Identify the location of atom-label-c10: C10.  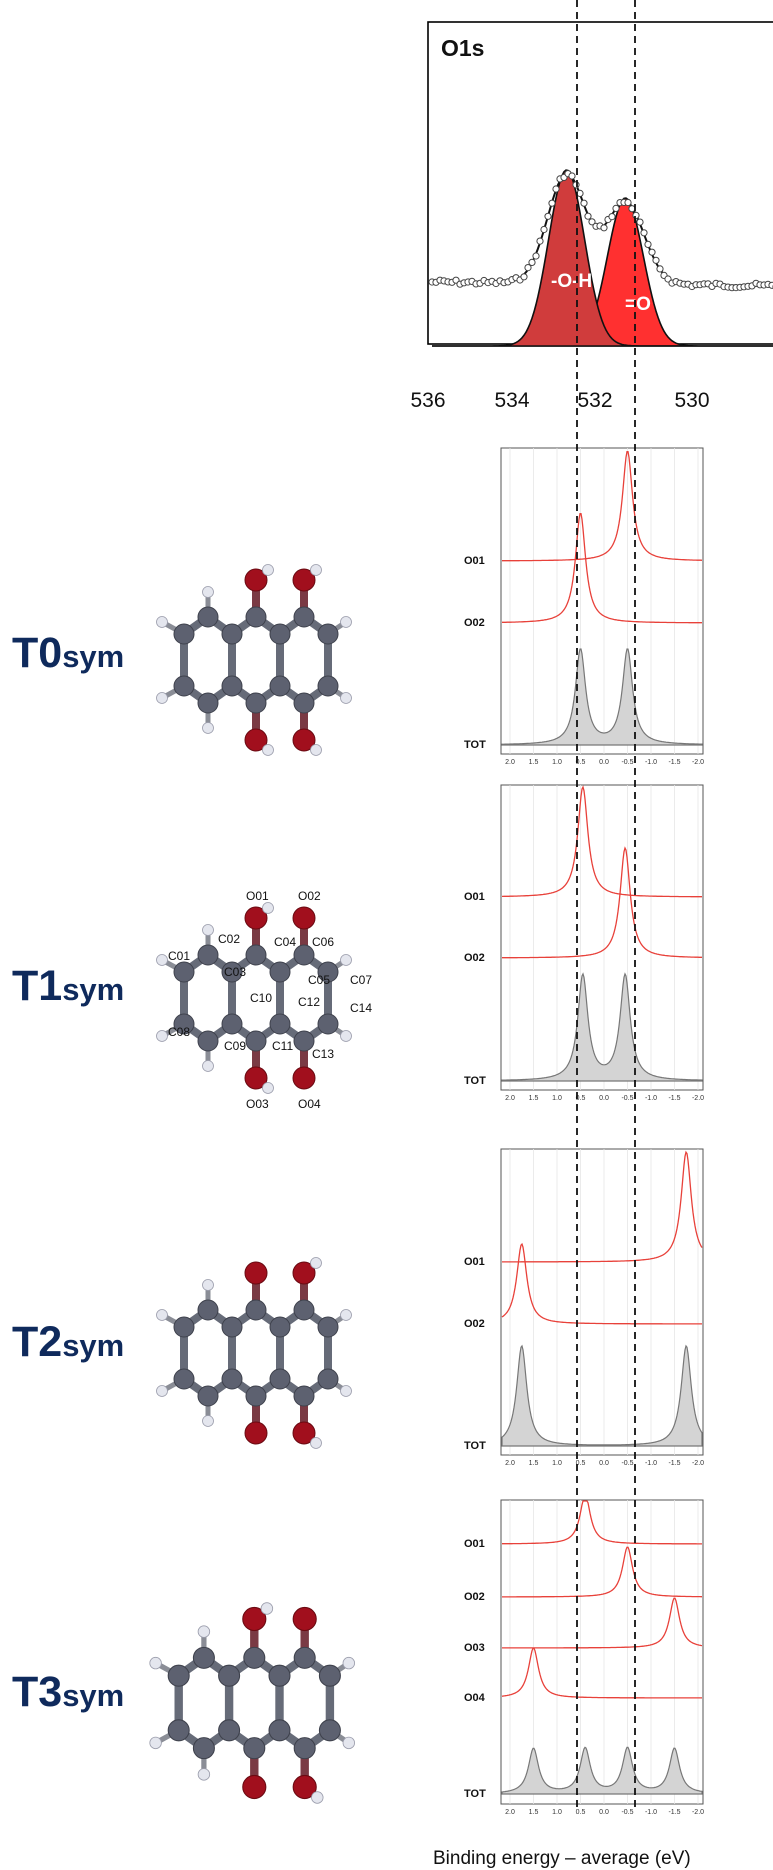
(261, 998).